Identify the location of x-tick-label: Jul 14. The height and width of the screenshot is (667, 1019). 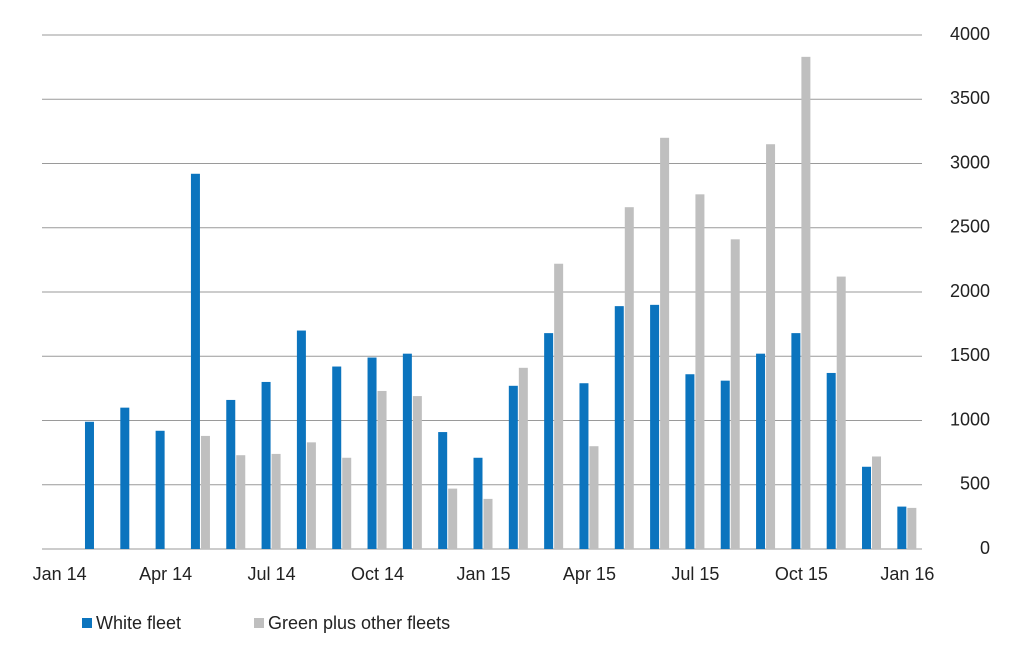
(272, 574).